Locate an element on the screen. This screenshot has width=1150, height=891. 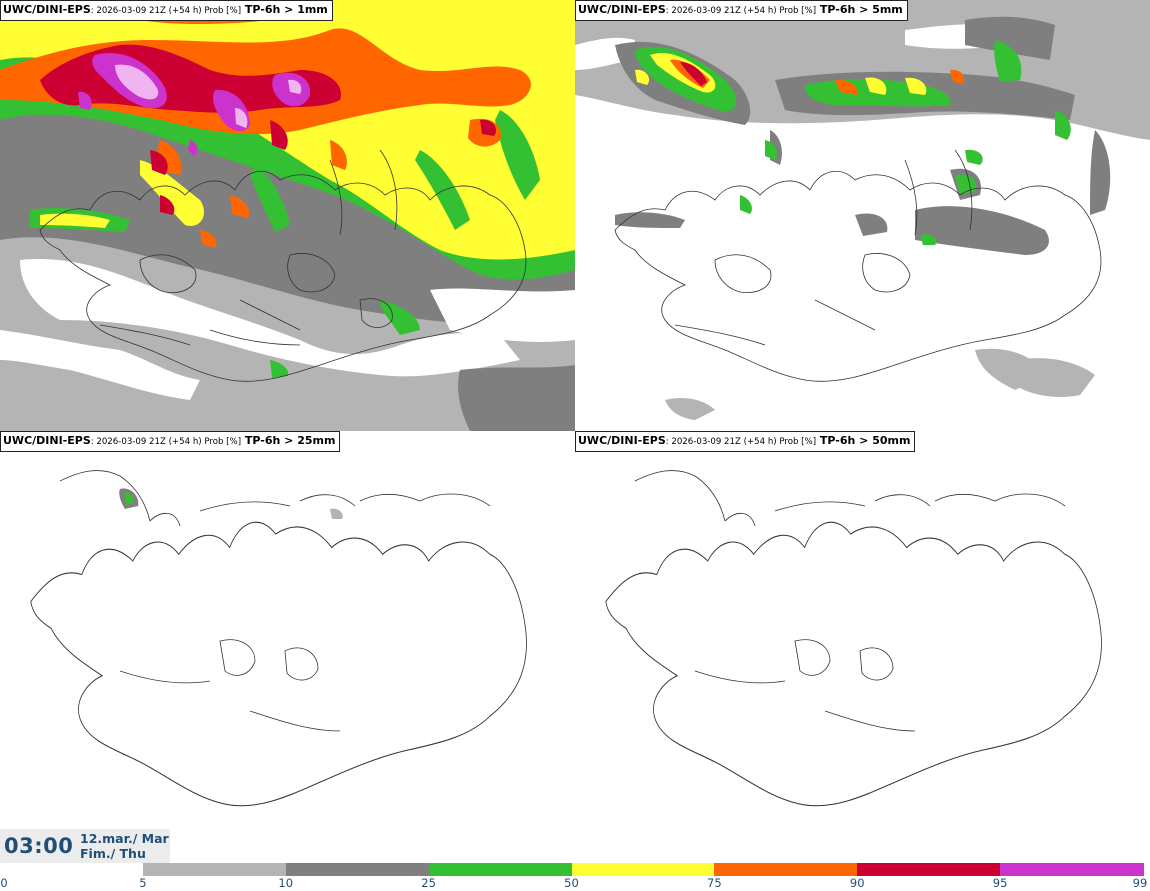
colorbar-tick-label: 99 is located at coordinates (1140, 883).